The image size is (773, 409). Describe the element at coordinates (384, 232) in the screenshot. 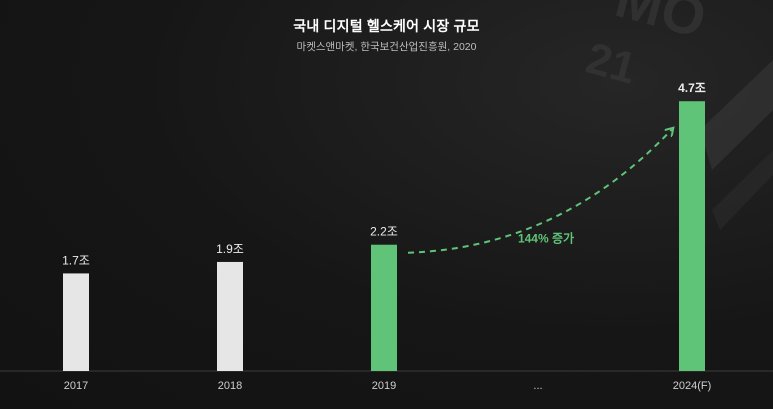

I see `value-label-2019: 2.2조` at that location.